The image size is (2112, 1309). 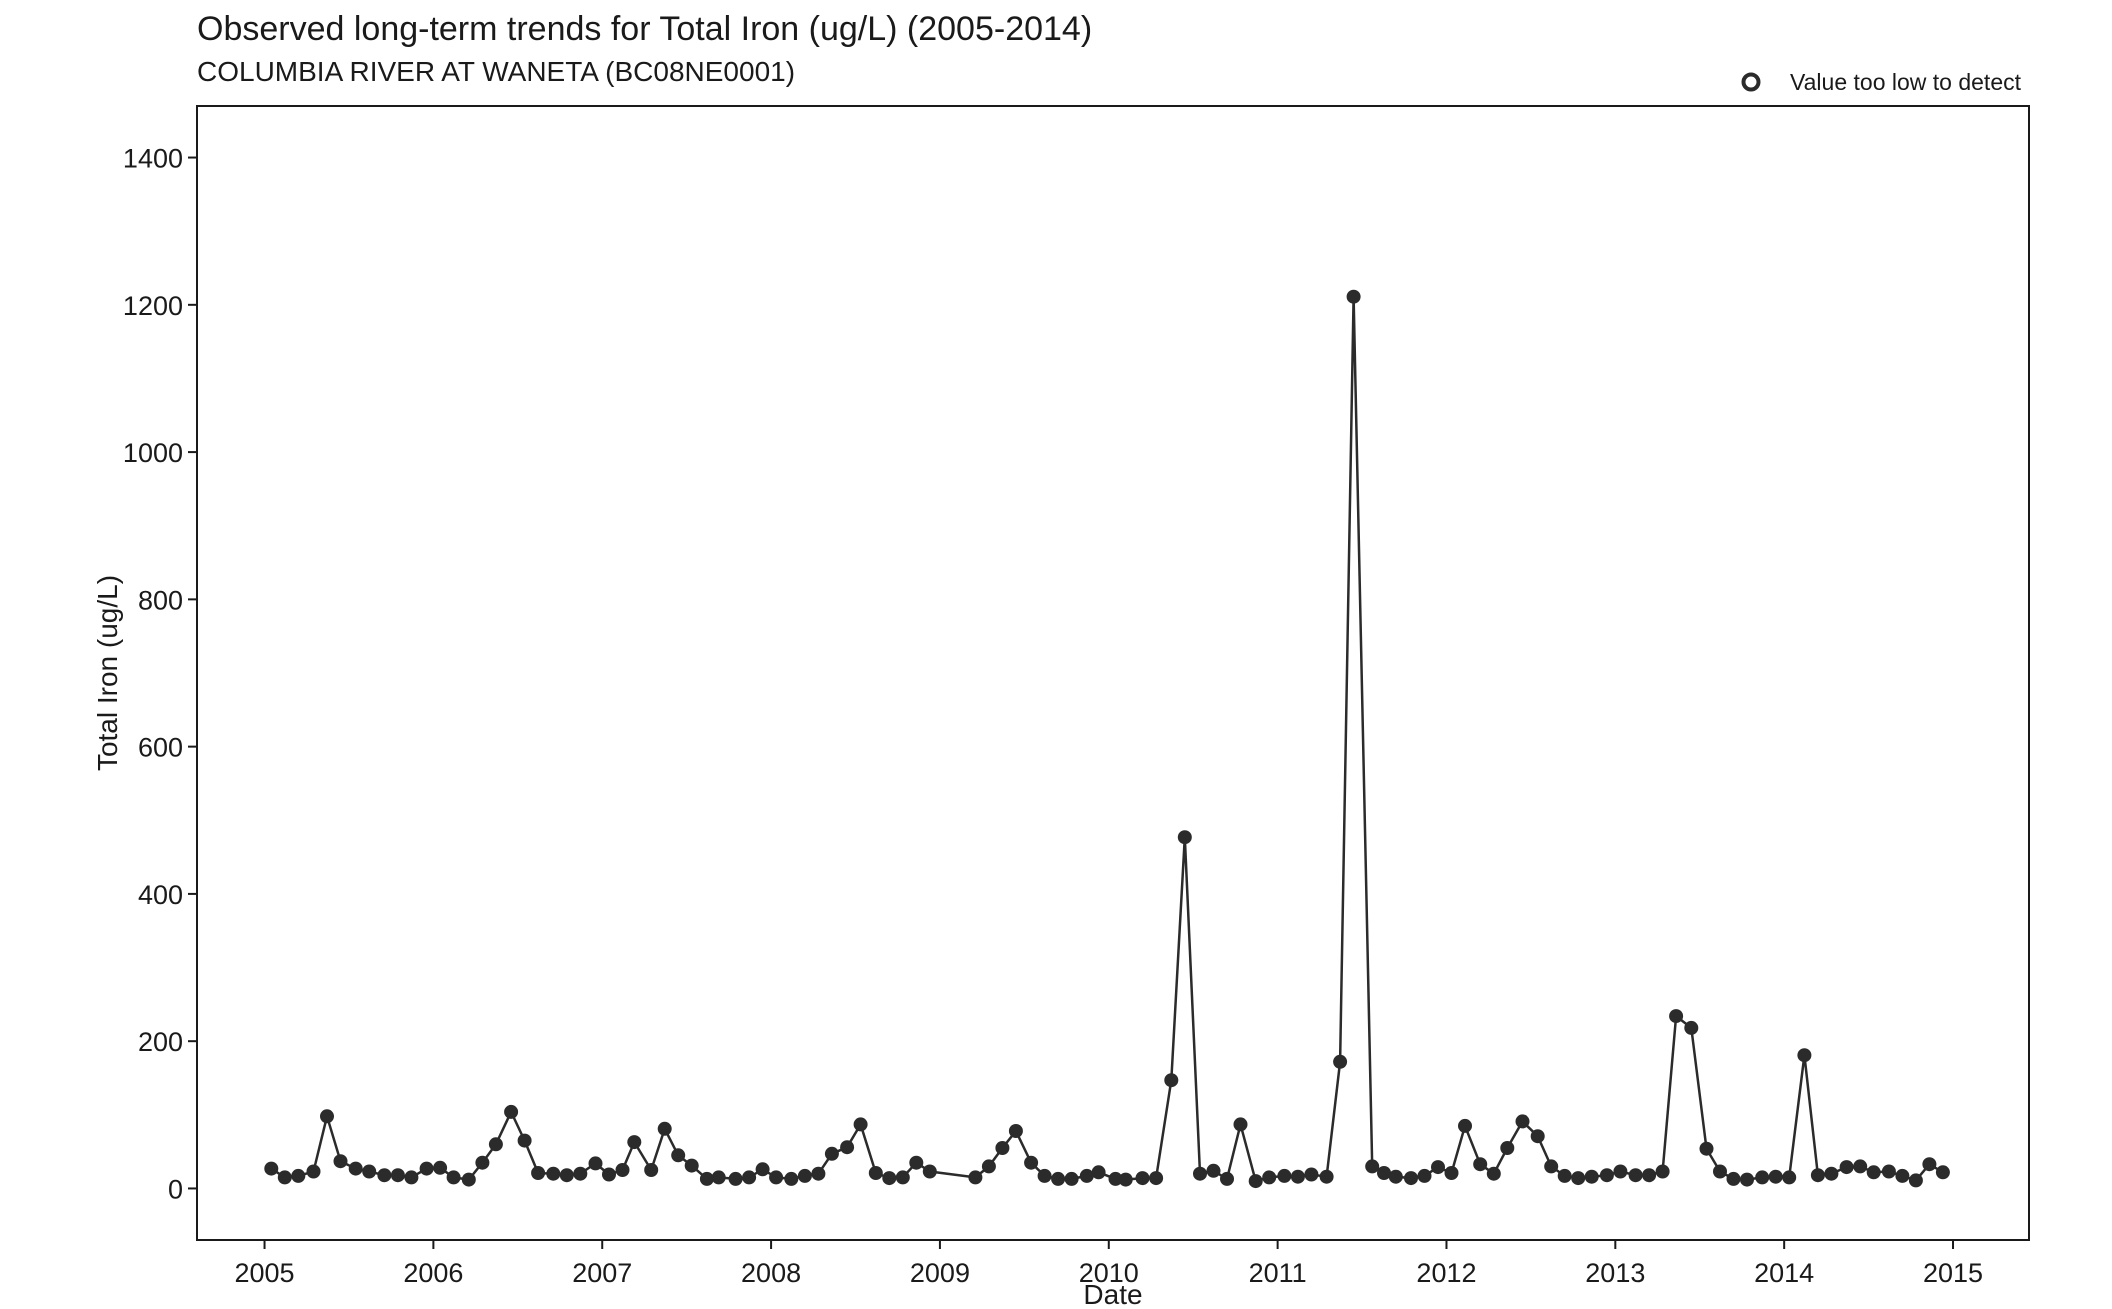 What do you see at coordinates (160, 1042) in the screenshot?
I see `y-tick-label: 200` at bounding box center [160, 1042].